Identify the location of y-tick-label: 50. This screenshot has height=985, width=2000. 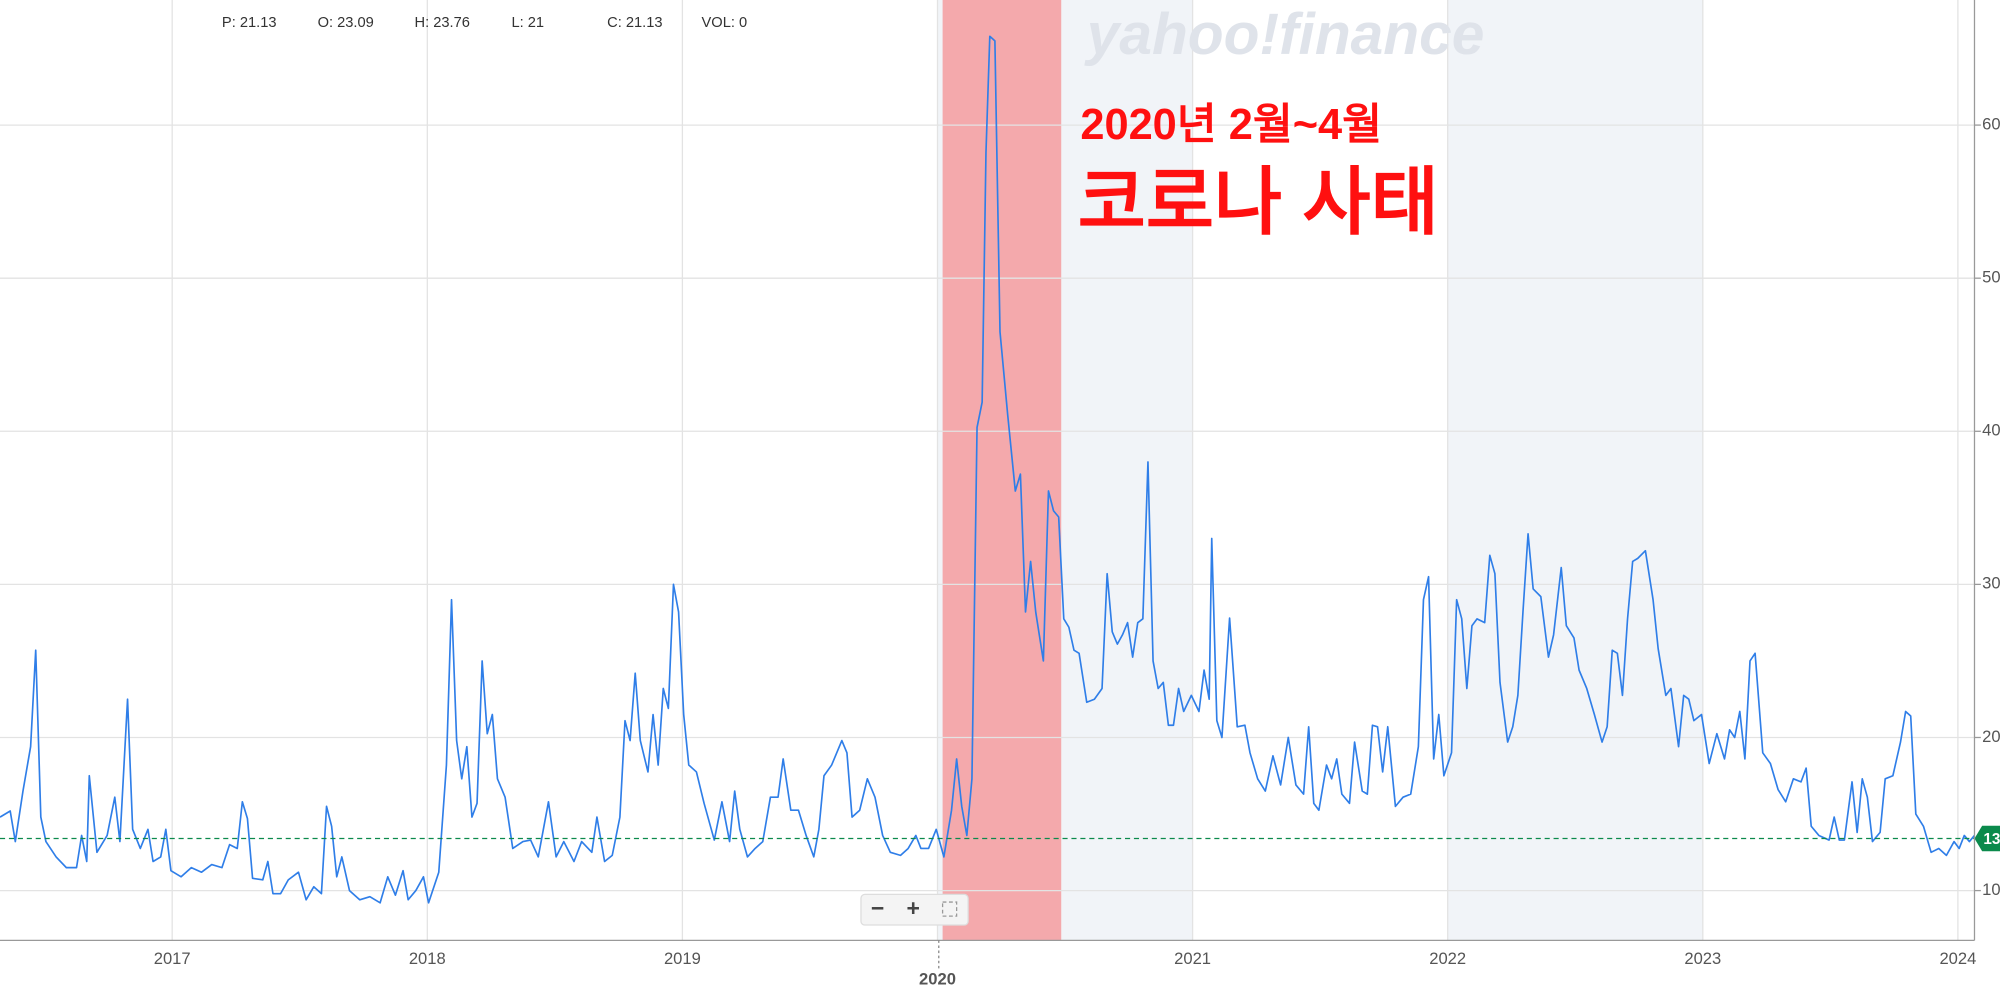
(1991, 277).